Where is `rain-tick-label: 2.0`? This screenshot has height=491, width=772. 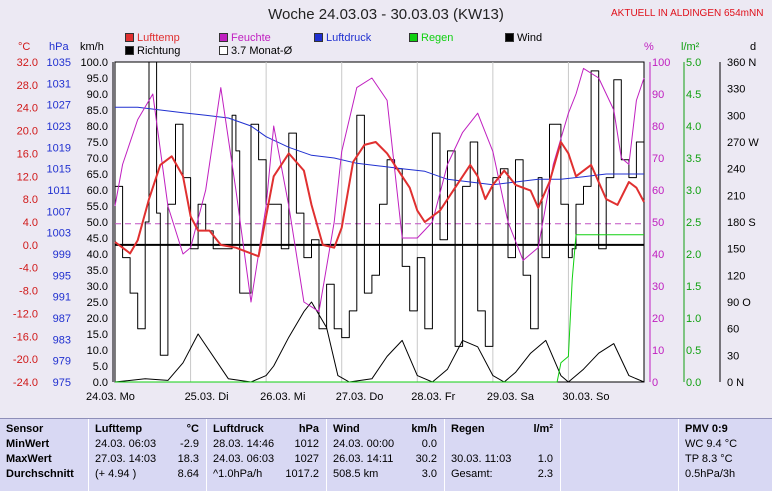
rain-tick-label: 2.0 is located at coordinates (693, 255).